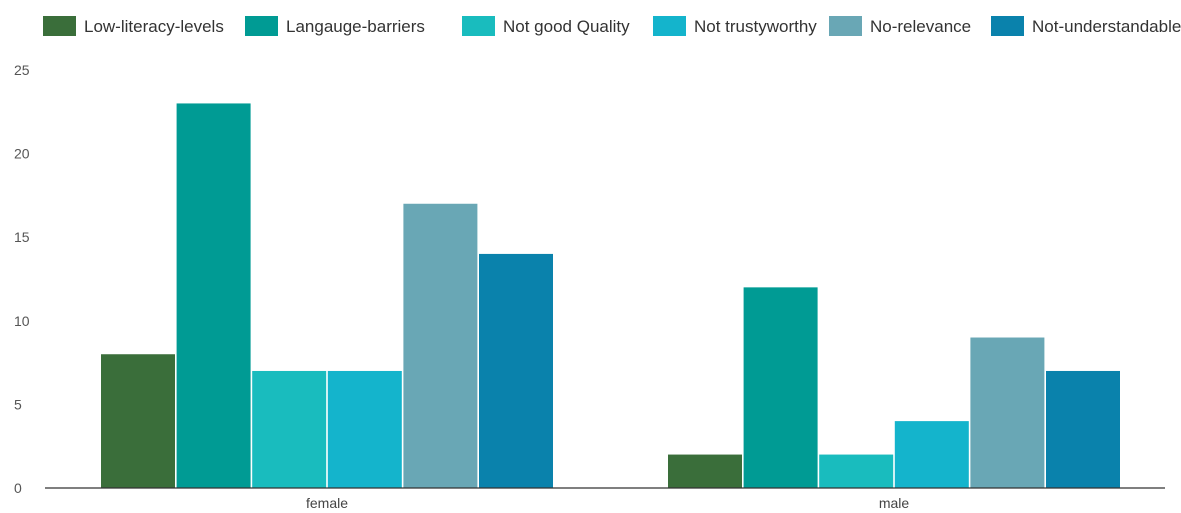  I want to click on legend-item-low-literacy-levels: Low-literacy-levels, so click(133, 26).